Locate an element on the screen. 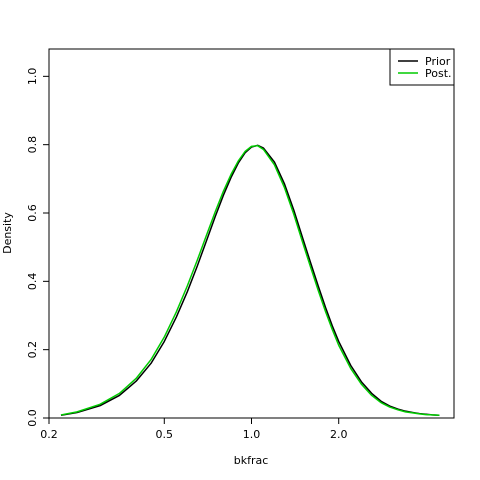 This screenshot has width=480, height=480. y-tick-label: 0.4 is located at coordinates (32, 282).